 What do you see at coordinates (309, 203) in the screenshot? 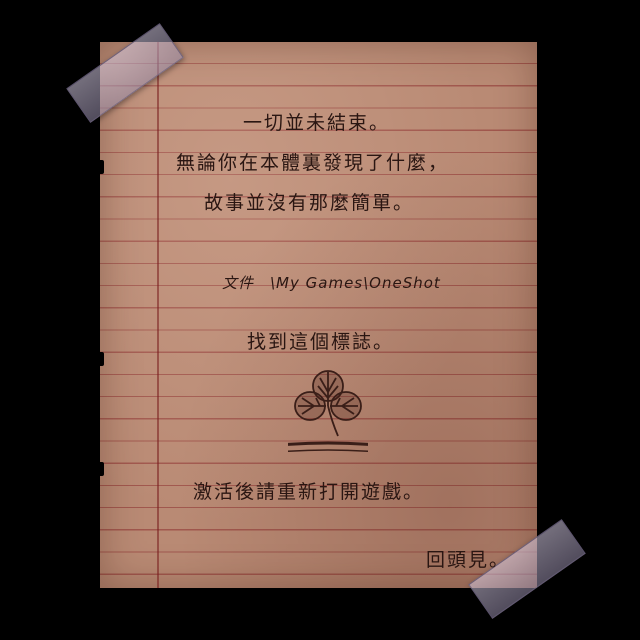
I see `note-line-3: 故事並沒有那麼簡單。` at bounding box center [309, 203].